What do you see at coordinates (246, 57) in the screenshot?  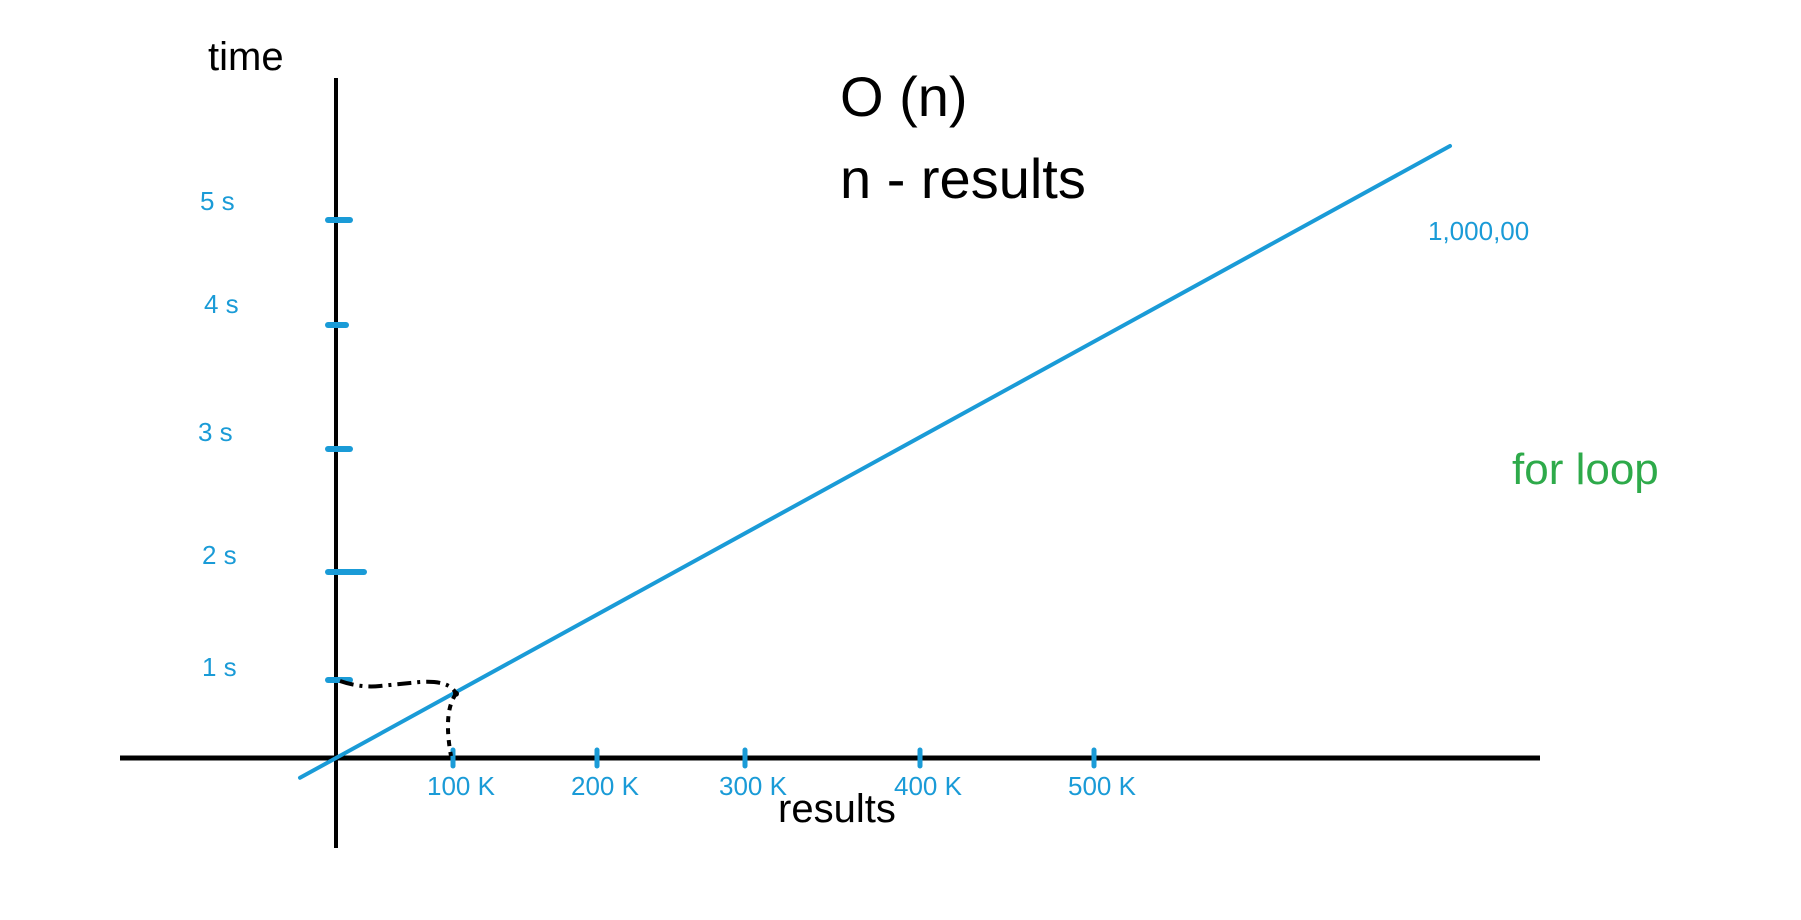 I see `y-axis-label: time` at bounding box center [246, 57].